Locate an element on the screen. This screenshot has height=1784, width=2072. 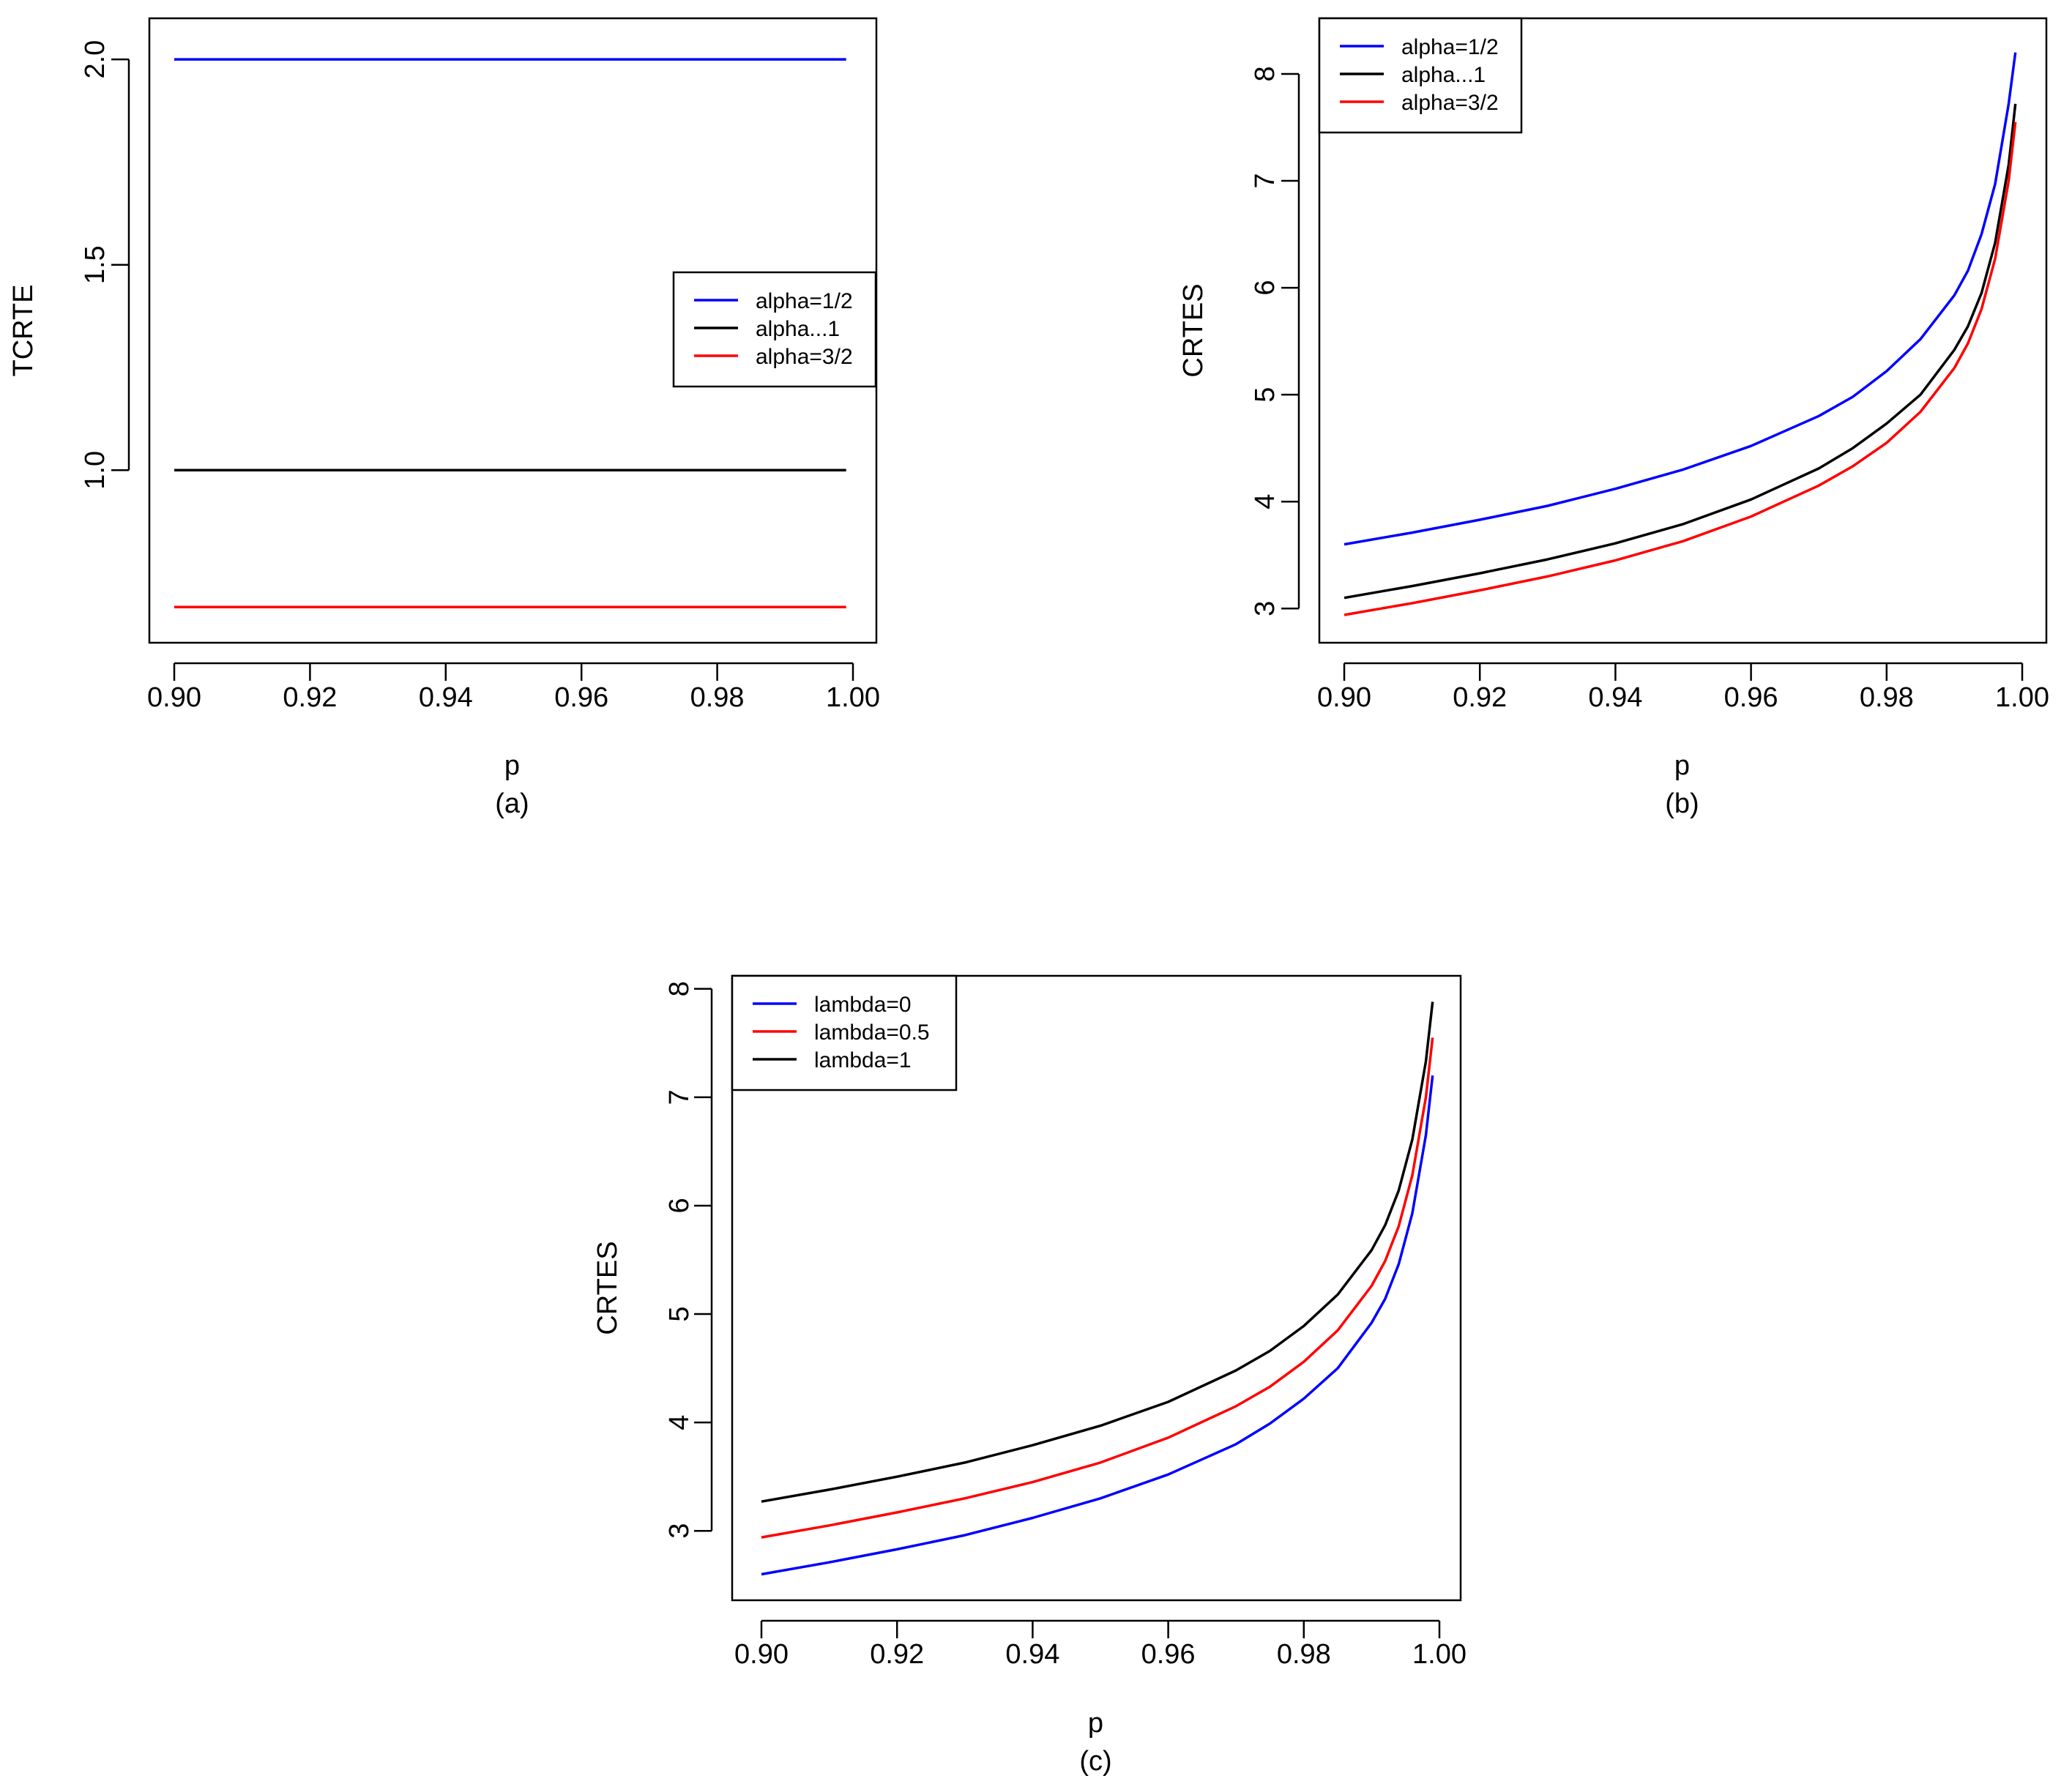
panel-sublabel: (b) is located at coordinates (1682, 803).